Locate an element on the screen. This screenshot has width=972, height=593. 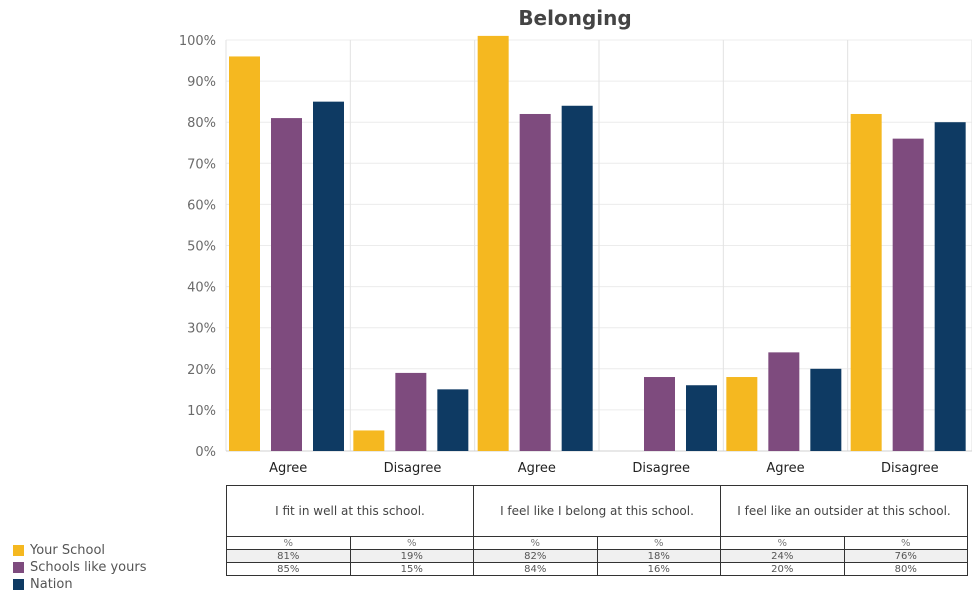
table-cell: 81% is located at coordinates (288, 556).